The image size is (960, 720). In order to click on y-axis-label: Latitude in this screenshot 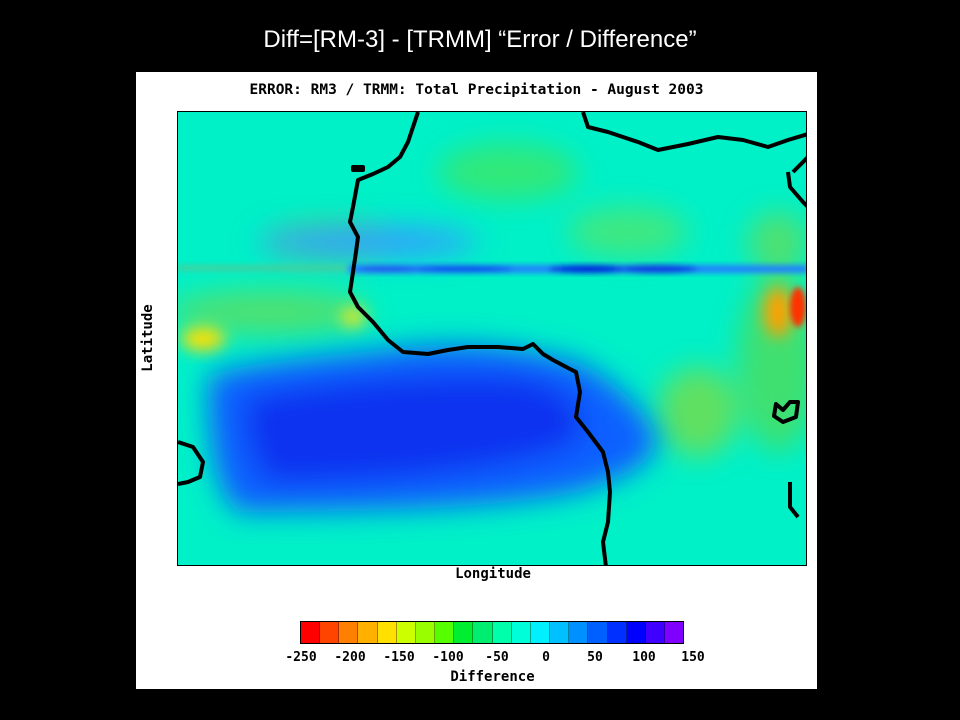, I will do `click(148, 338)`.